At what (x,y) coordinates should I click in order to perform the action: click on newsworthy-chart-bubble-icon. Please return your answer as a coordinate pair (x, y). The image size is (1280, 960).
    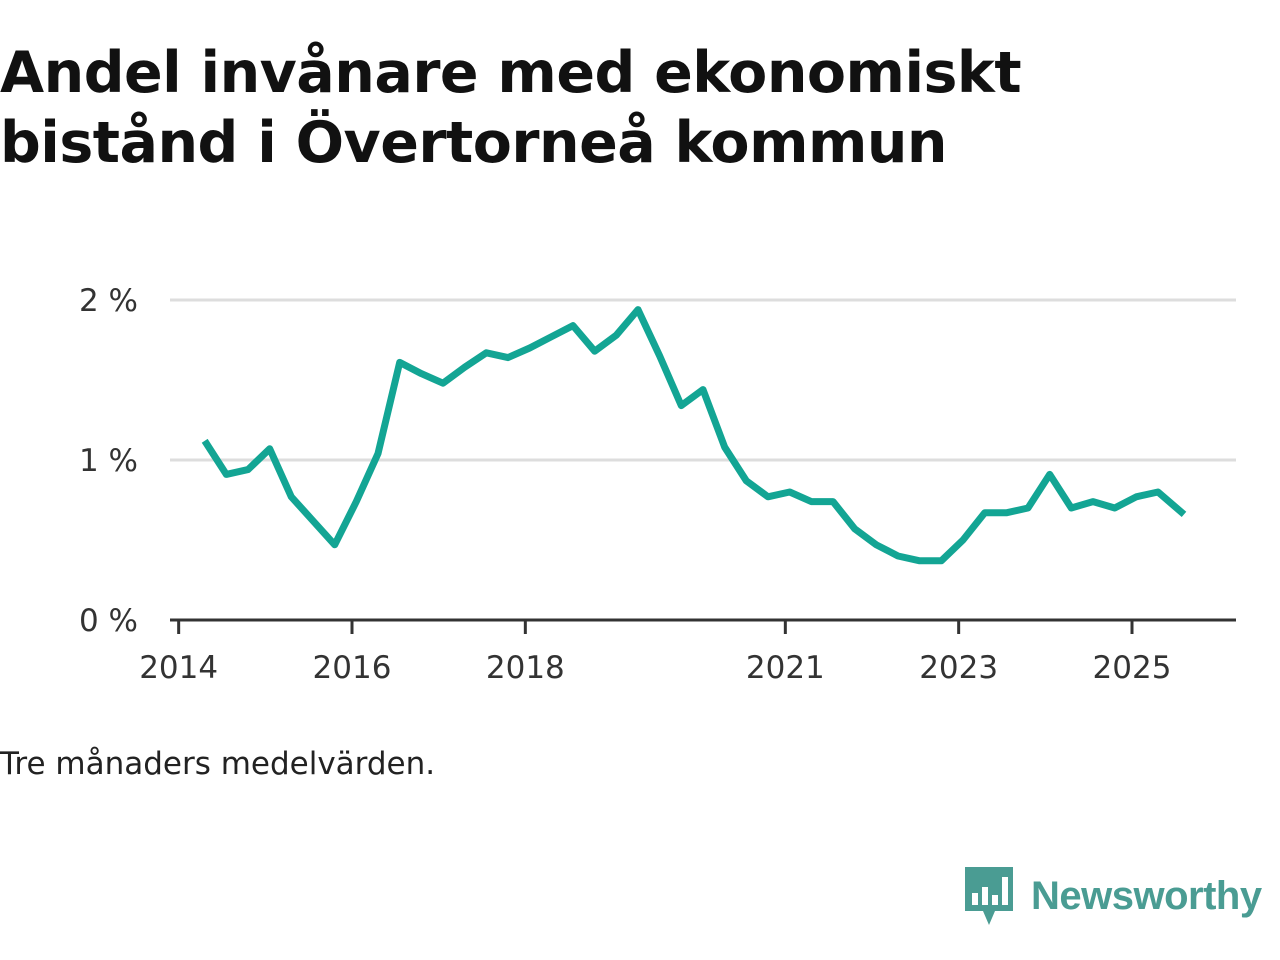
    Looking at the image, I should click on (989, 896).